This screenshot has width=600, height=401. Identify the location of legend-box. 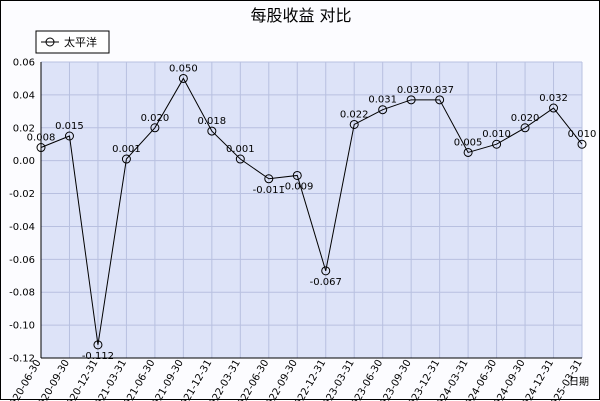
(72, 42).